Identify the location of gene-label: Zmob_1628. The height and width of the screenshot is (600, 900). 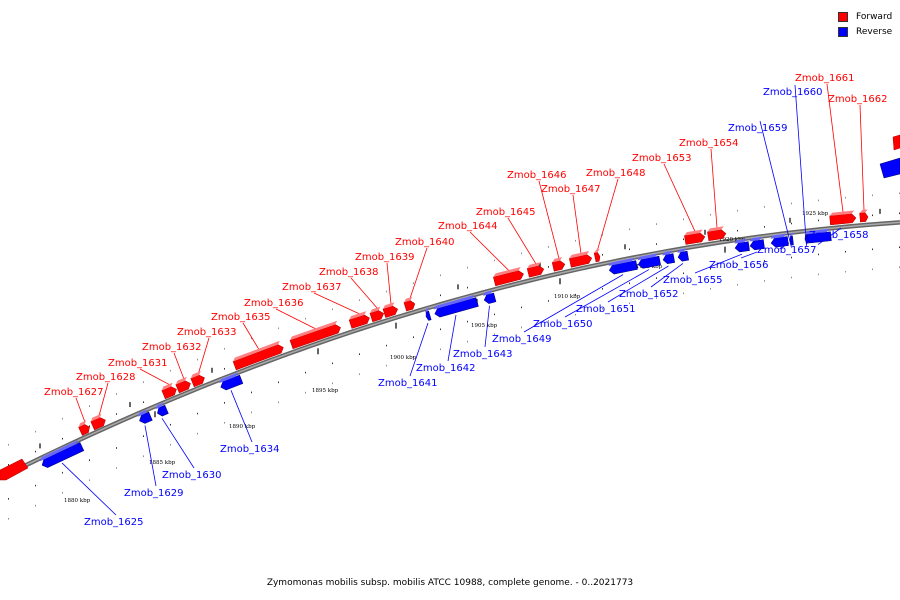
(106, 377).